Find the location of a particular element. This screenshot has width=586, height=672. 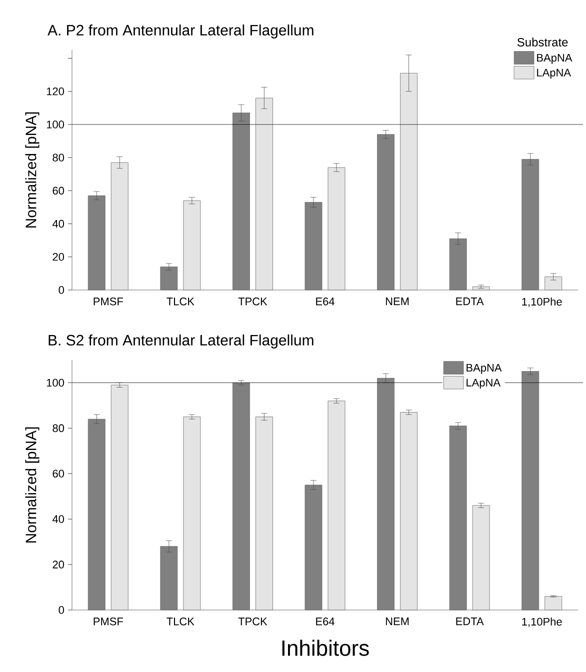

chart-title: B. S2 from Antennular Lateral Flagellum is located at coordinates (181, 341).